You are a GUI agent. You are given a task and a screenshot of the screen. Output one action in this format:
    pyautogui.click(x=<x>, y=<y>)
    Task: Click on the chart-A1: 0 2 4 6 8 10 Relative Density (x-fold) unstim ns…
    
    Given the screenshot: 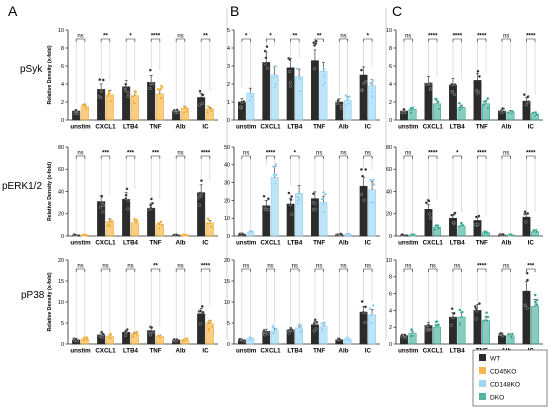 What is the action you would take?
    pyautogui.click(x=132, y=79)
    